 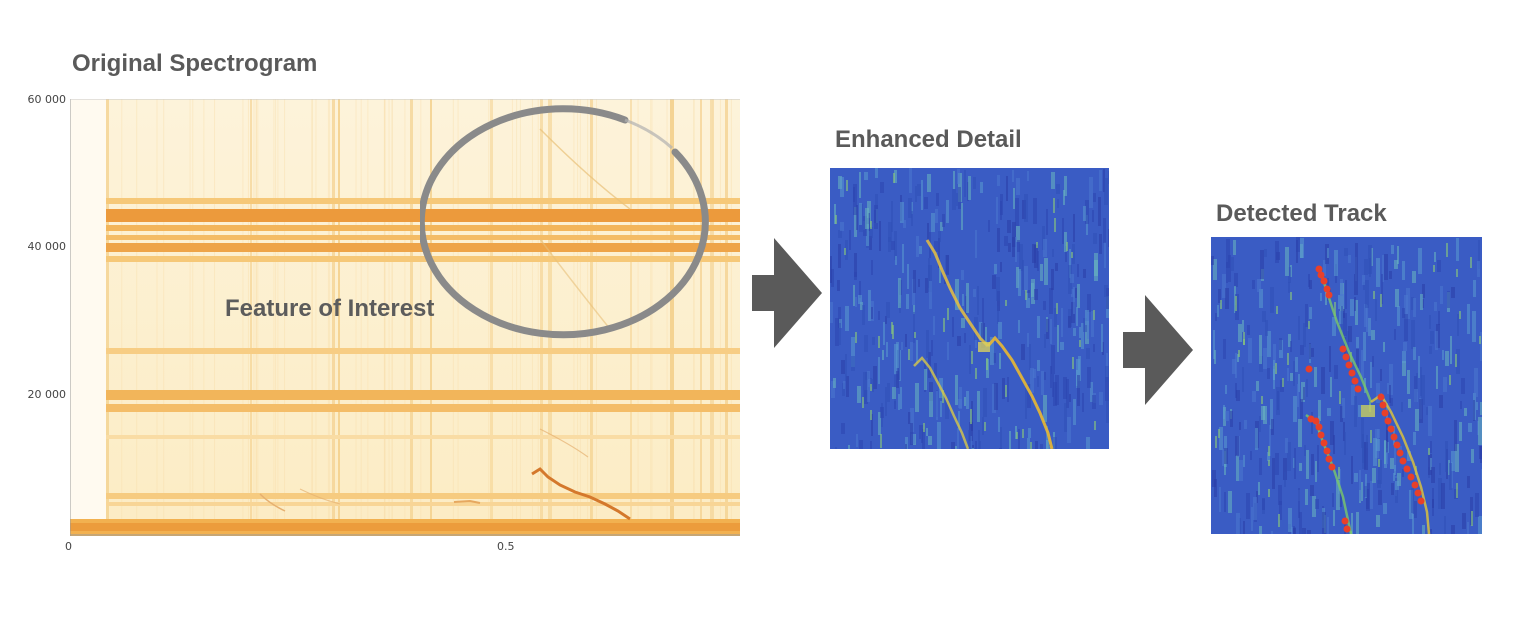 What do you see at coordinates (47, 99) in the screenshot?
I see `y-tick-60000: 60 000` at bounding box center [47, 99].